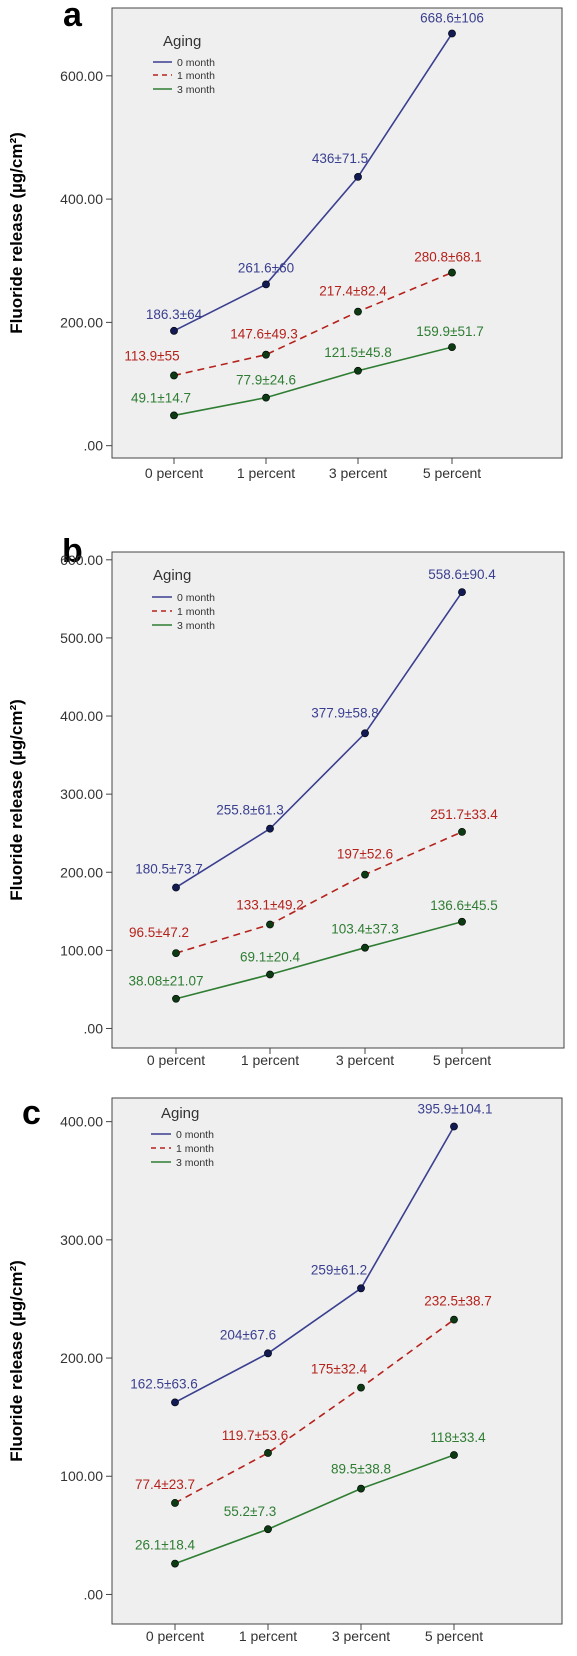 This screenshot has height=1656, width=577. I want to click on data-label: 175±32.4, so click(339, 1369).